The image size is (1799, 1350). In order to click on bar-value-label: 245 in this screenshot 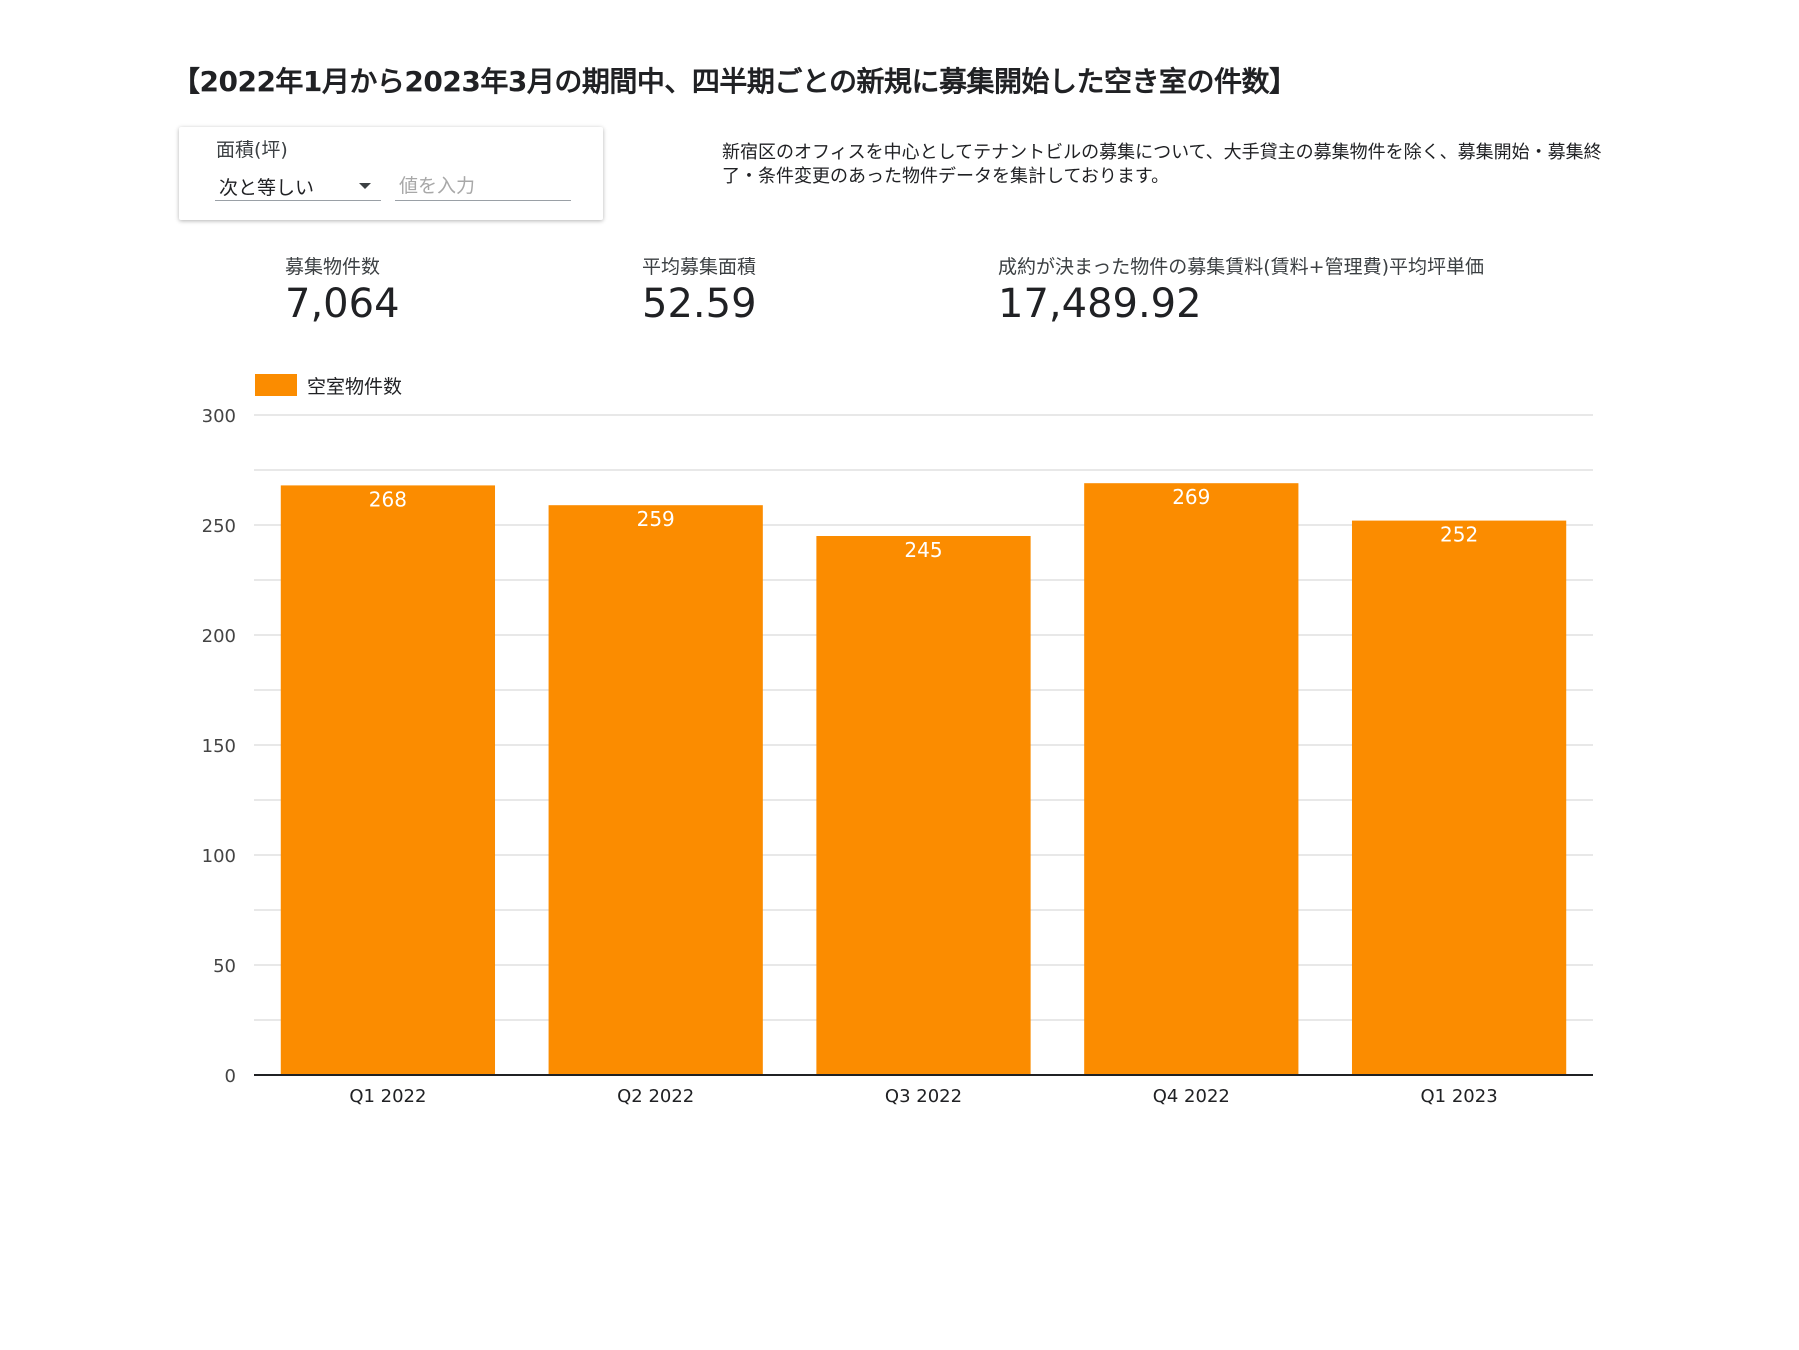, I will do `click(923, 550)`.